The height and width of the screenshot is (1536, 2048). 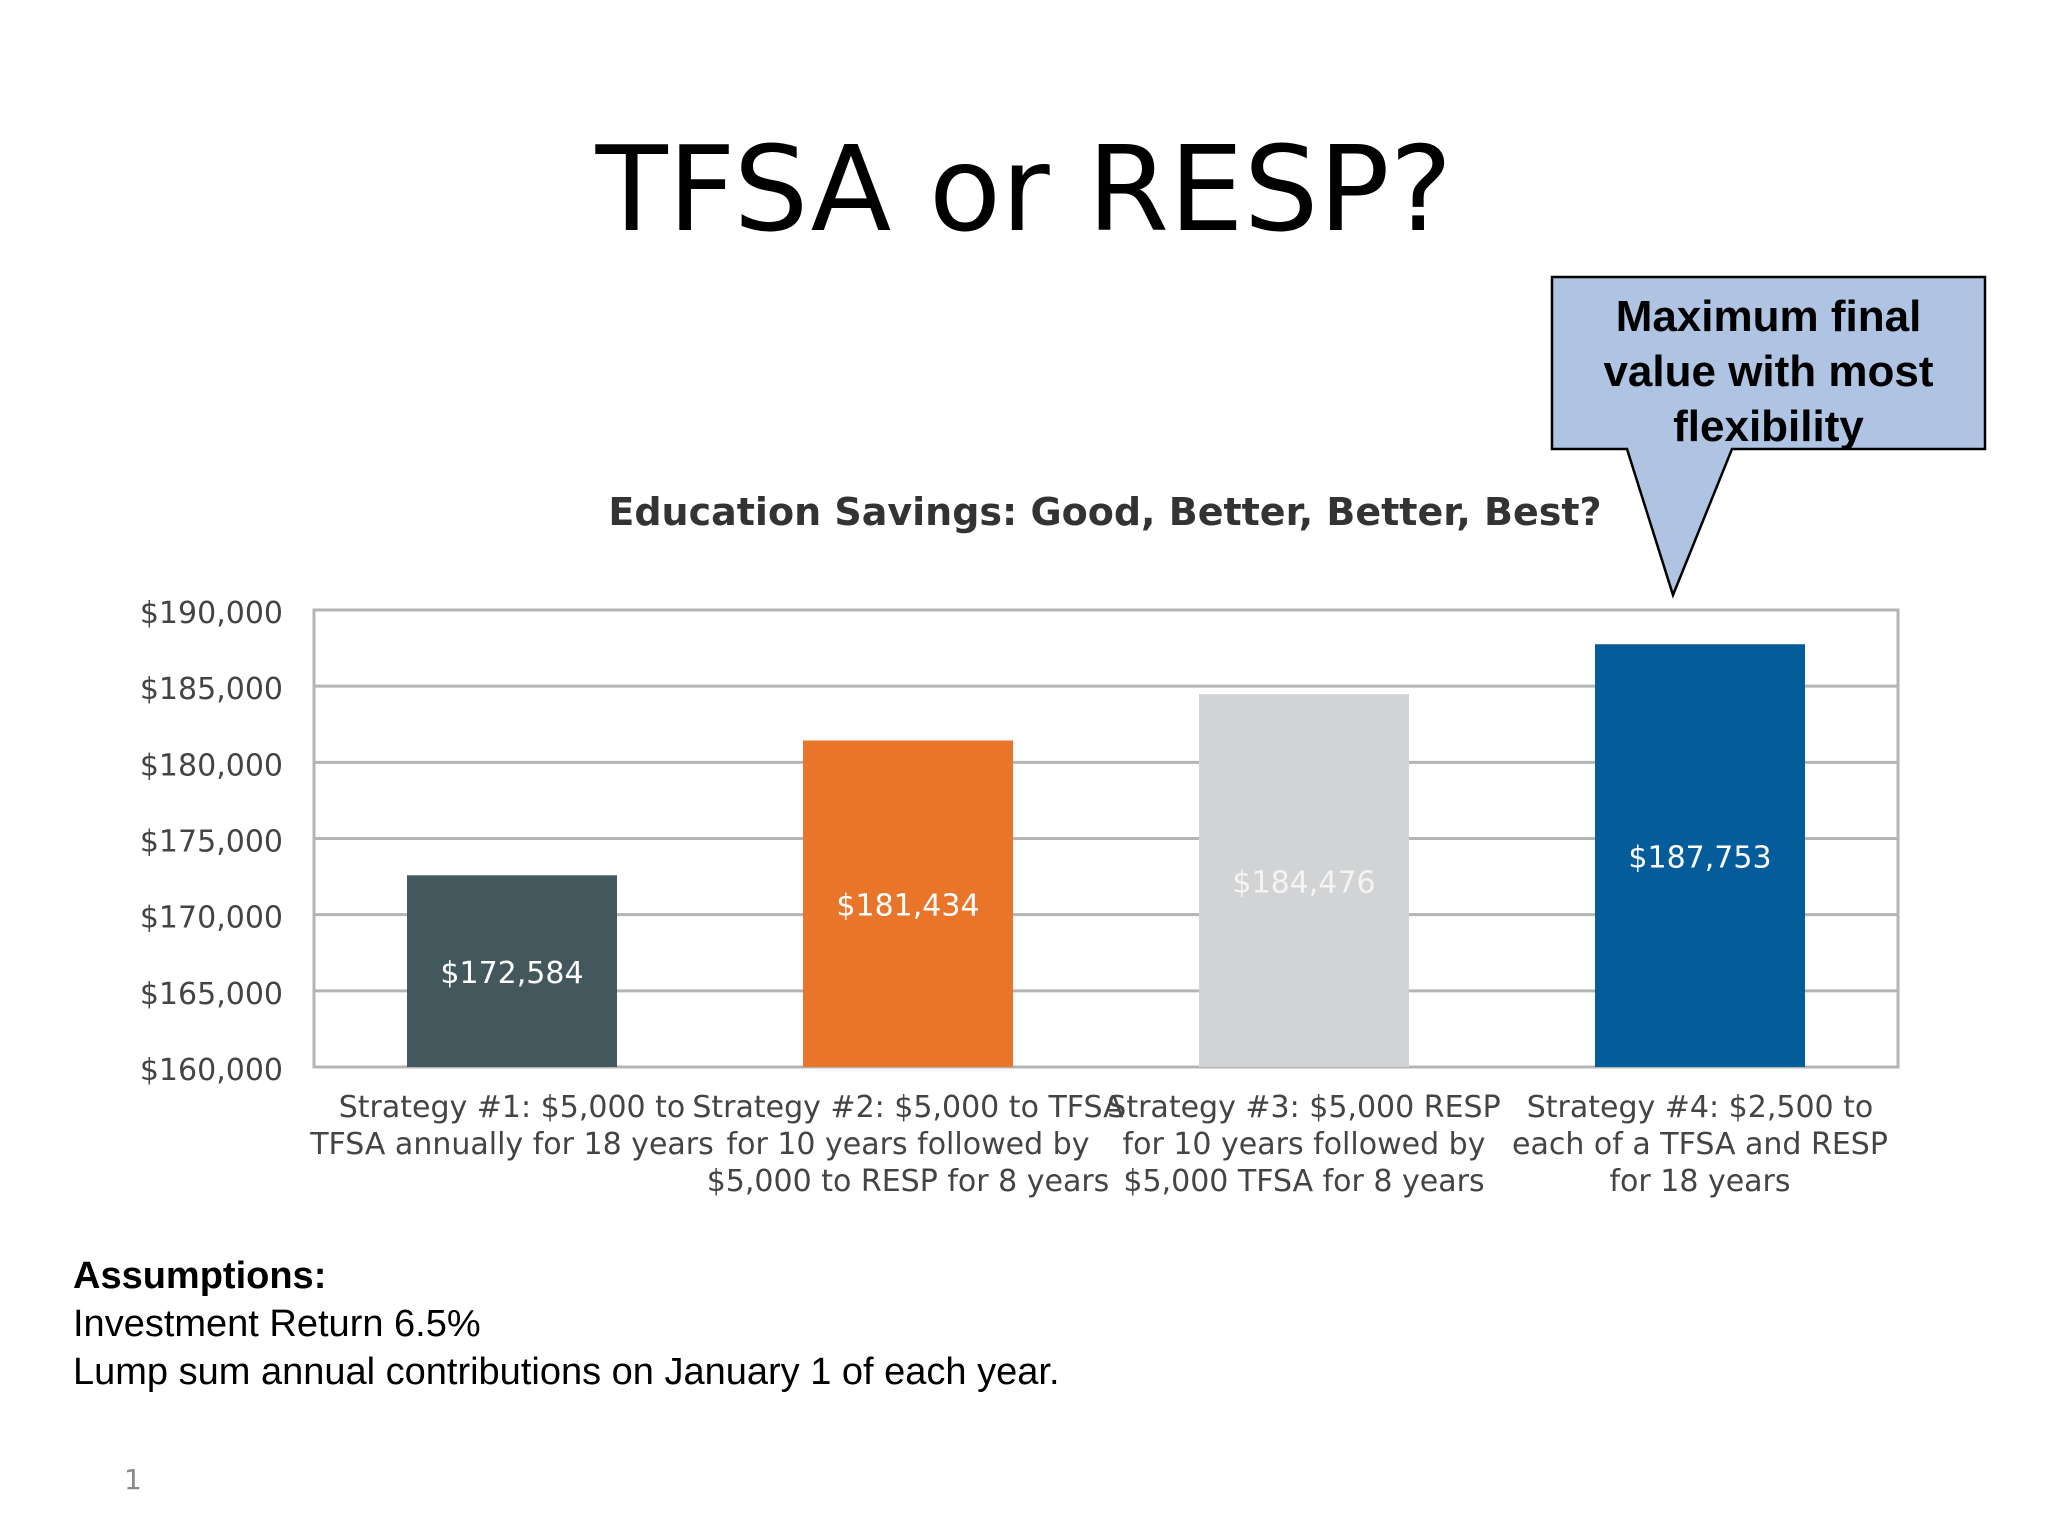 I want to click on x-tick-label: Strategy #4: $2,500 to, so click(x=1700, y=1107).